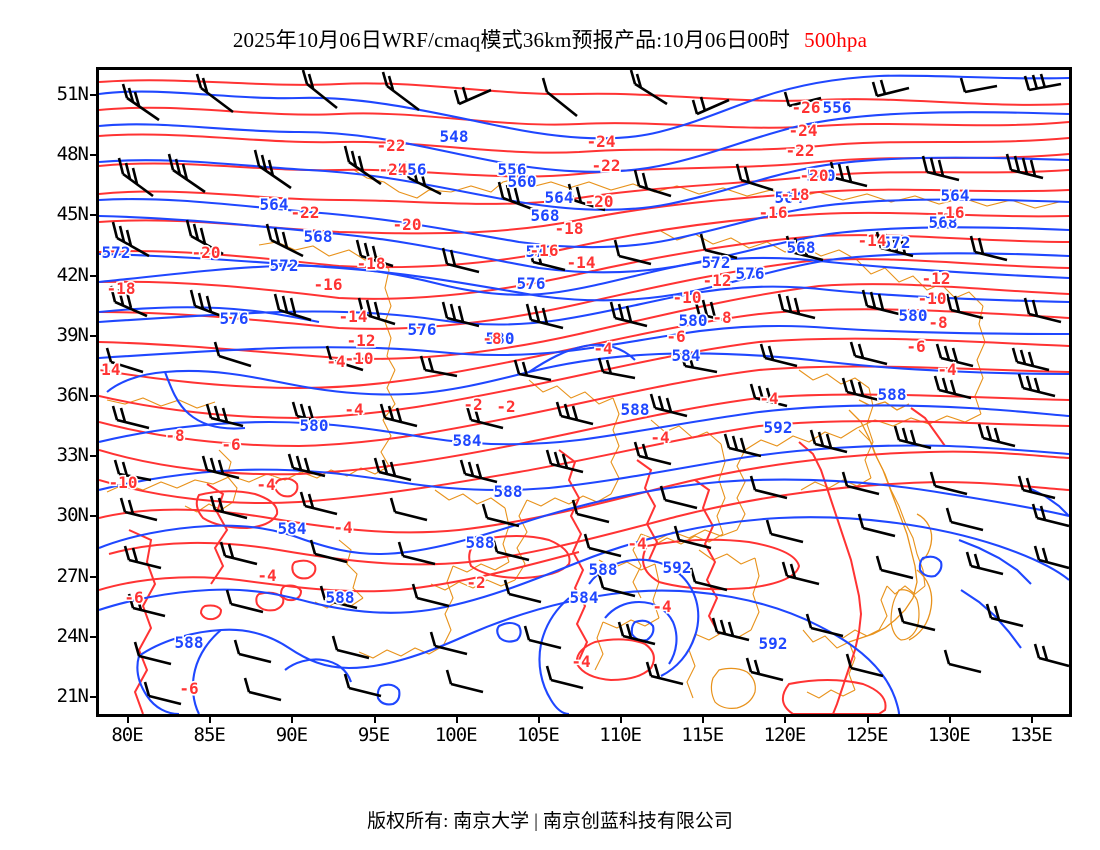 The height and width of the screenshot is (850, 1100). What do you see at coordinates (133, 597) in the screenshot?
I see `temperature-contour-label: -6` at bounding box center [133, 597].